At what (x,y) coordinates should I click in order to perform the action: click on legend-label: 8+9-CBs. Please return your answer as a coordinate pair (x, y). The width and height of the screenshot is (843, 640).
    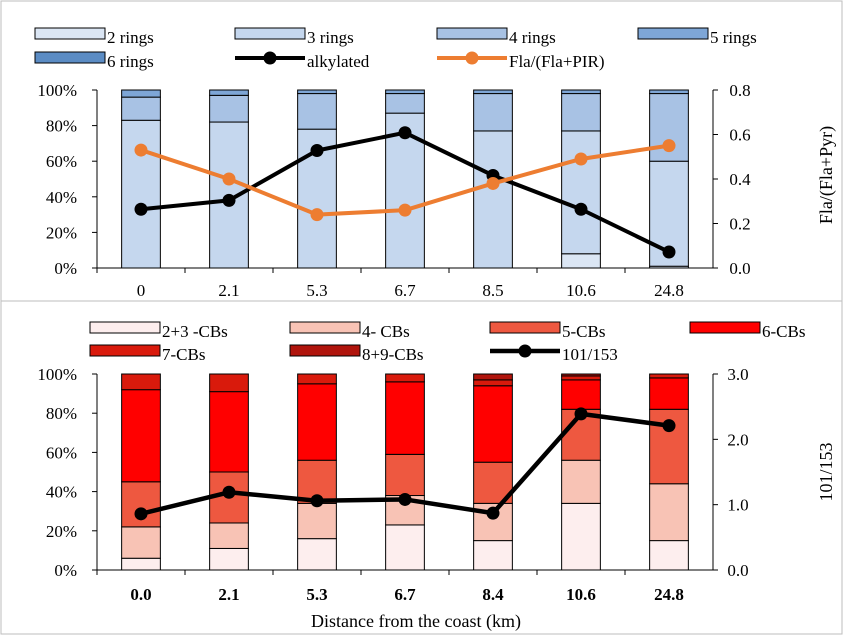
    Looking at the image, I should click on (393, 354).